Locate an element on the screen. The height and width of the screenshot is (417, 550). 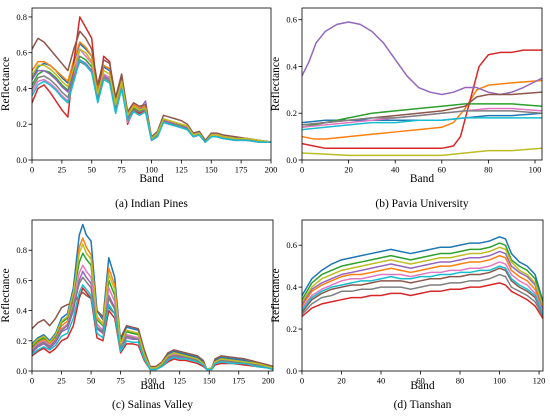
x-tick-label: 200 is located at coordinates (271, 170).